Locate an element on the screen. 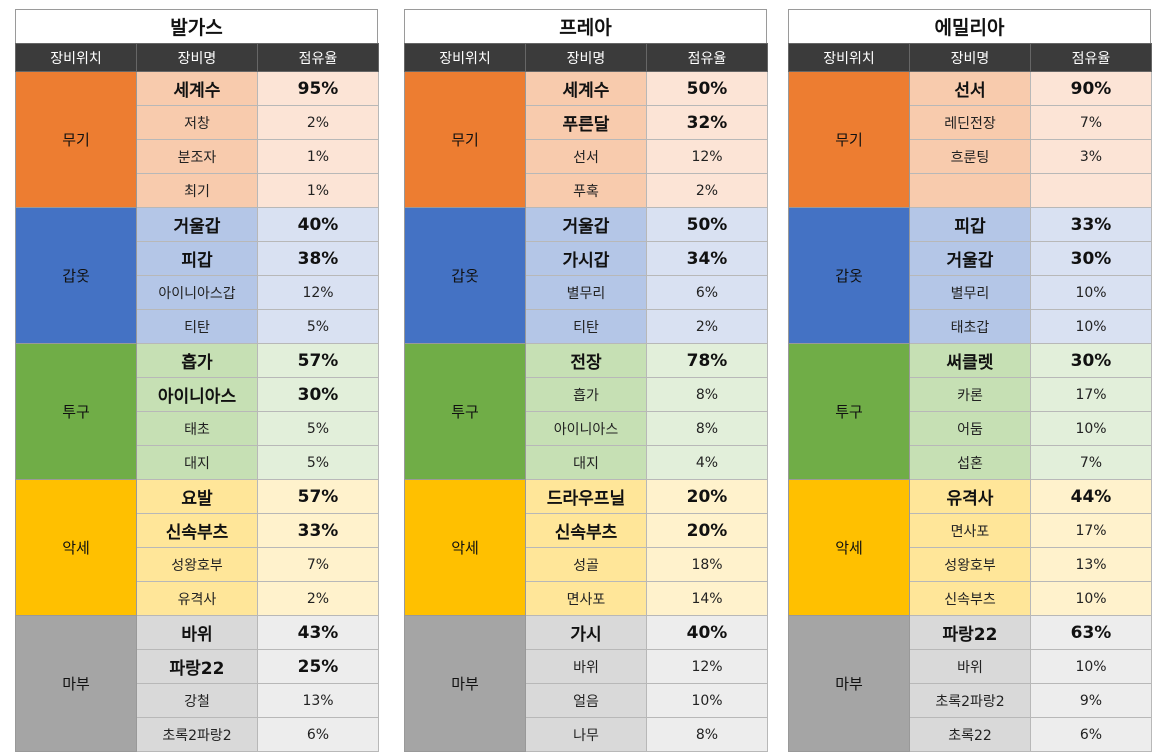  table-row: 거울갑 30% is located at coordinates (970, 258).